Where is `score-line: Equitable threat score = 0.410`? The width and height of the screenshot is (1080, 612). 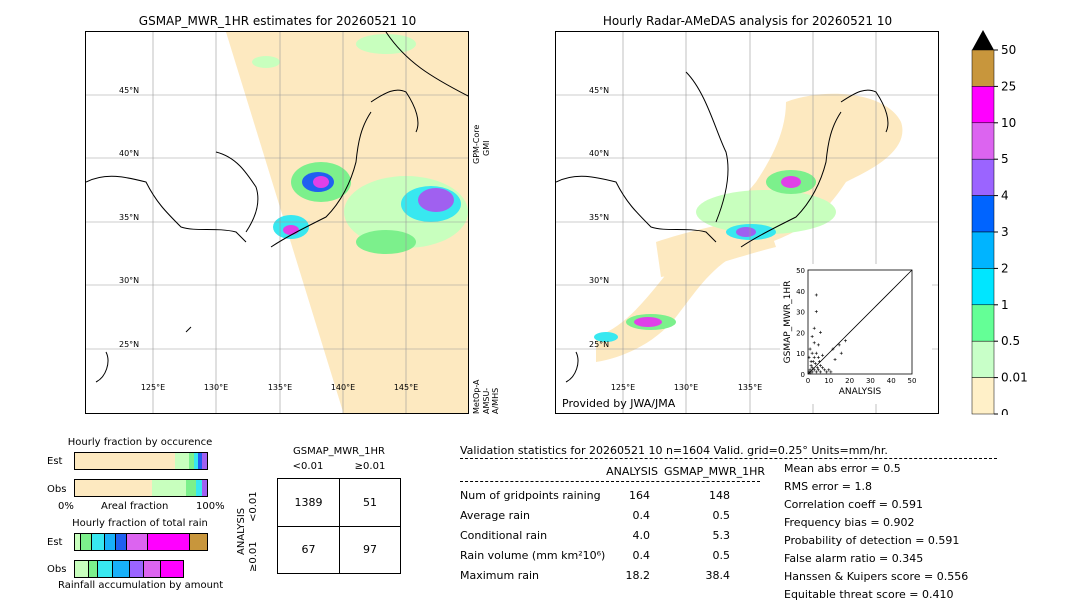 score-line: Equitable threat score = 0.410 is located at coordinates (869, 594).